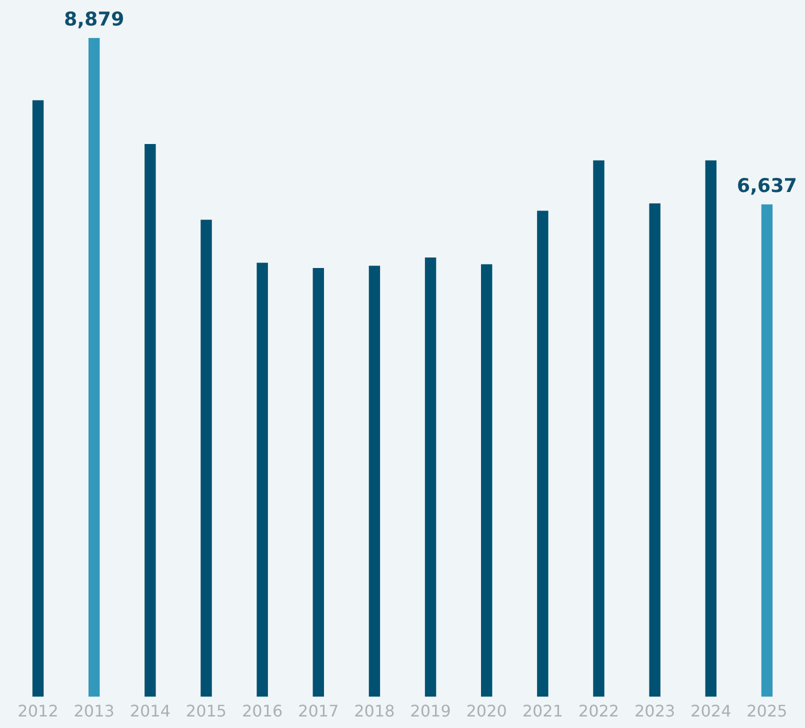  I want to click on data-label: 6,637, so click(767, 185).